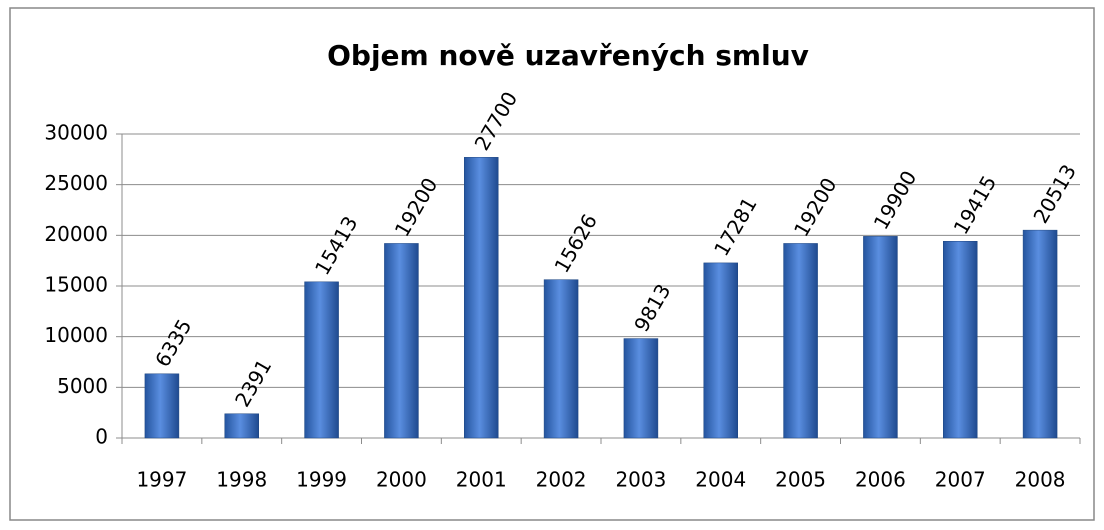 The width and height of the screenshot is (1104, 530). Describe the element at coordinates (321, 480) in the screenshot. I see `x-tick-label: 1999` at that location.